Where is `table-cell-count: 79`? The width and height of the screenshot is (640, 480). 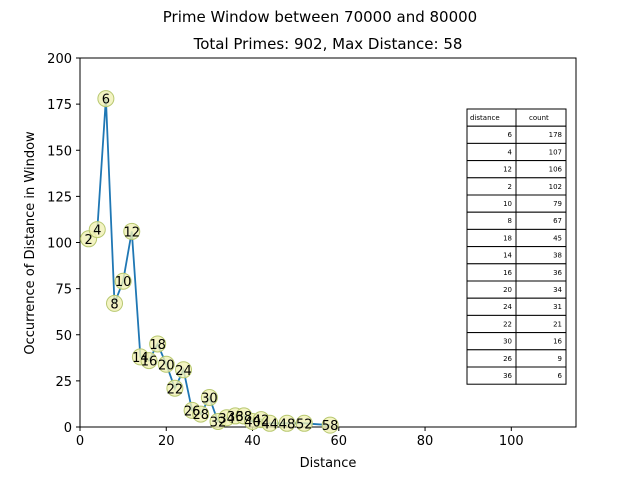 table-cell-count: 79 is located at coordinates (557, 204).